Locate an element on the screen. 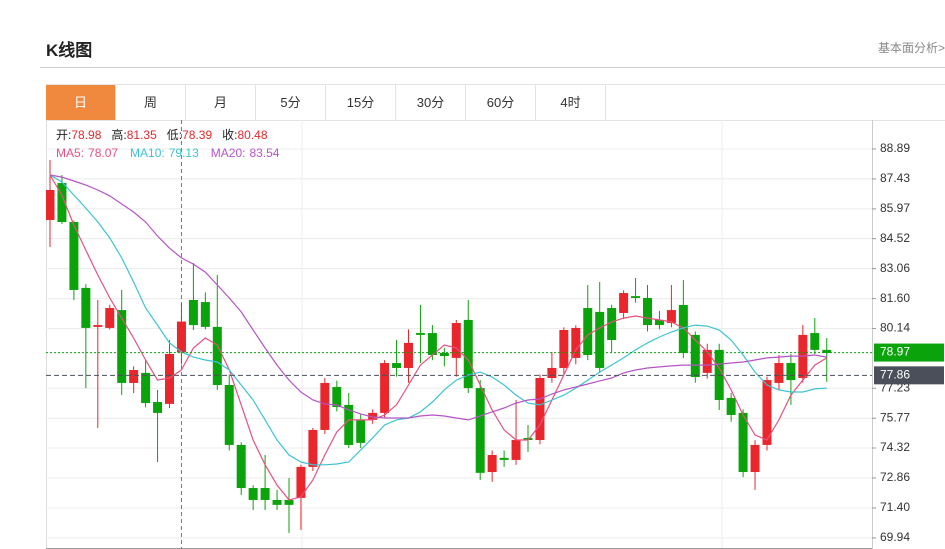 The image size is (945, 549). tab: 日 is located at coordinates (81, 102).